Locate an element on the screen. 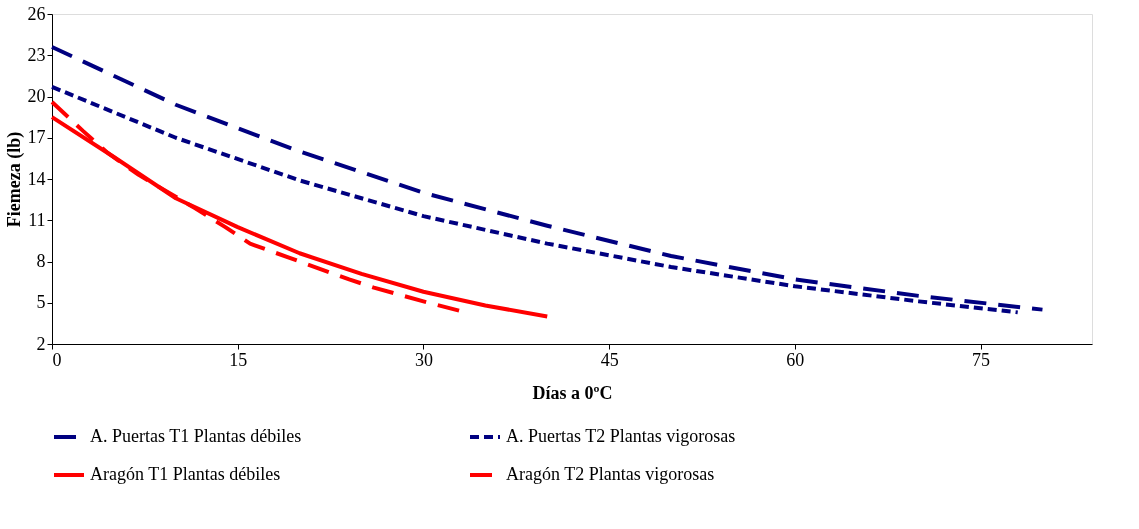 This screenshot has height=529, width=1139. y-tick-label: 20 is located at coordinates (36, 96).